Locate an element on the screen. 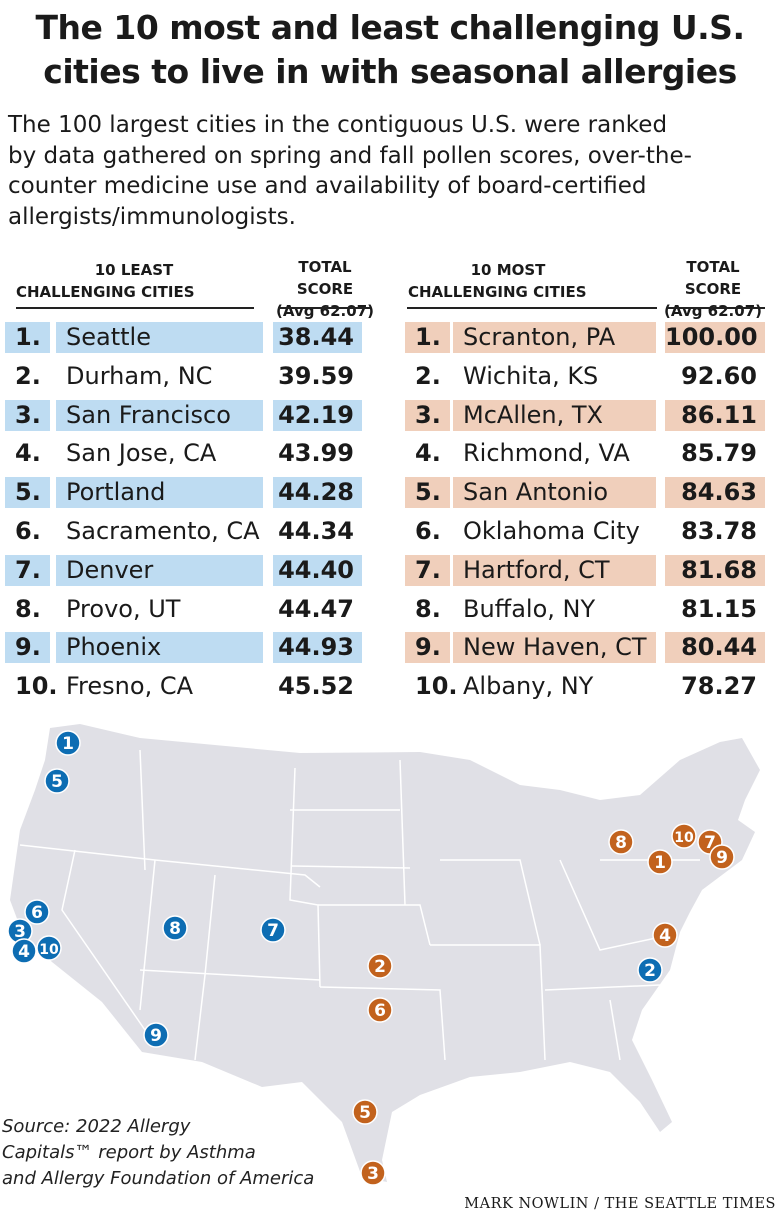 This screenshot has height=1220, width=780. city-name: New Haven, CT is located at coordinates (554, 648).